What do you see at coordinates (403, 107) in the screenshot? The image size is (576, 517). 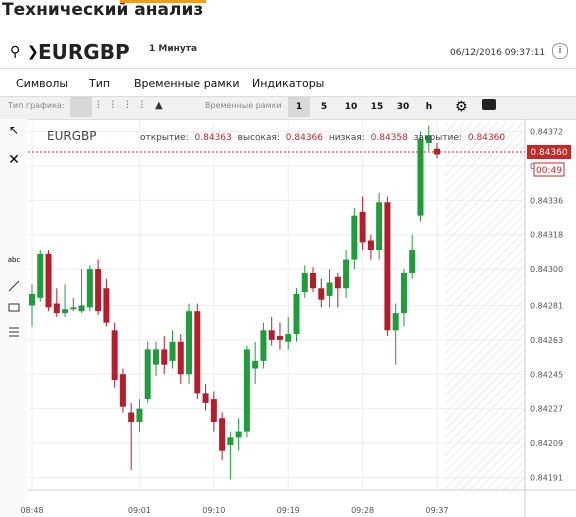 I see `timeframe-button: 30` at bounding box center [403, 107].